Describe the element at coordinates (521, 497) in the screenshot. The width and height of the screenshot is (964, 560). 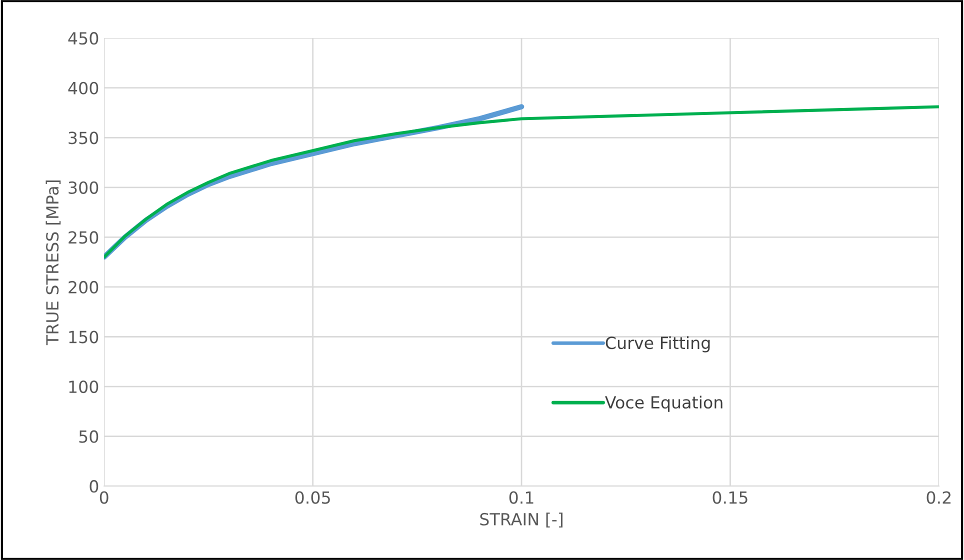
I see `x-tick-label: 0.1` at that location.